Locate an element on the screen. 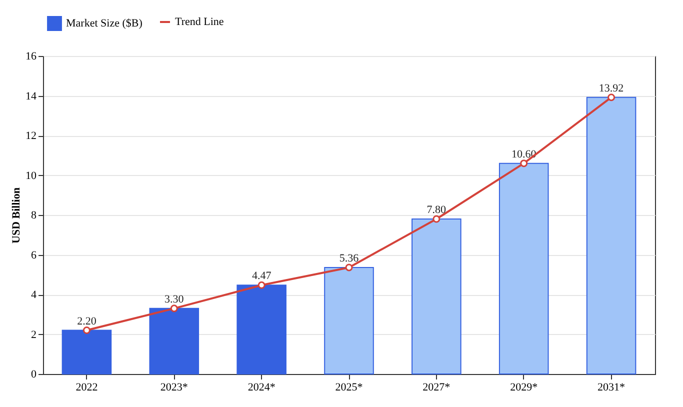 This screenshot has height=407, width=683. y-tick-label: 10 is located at coordinates (31, 176).